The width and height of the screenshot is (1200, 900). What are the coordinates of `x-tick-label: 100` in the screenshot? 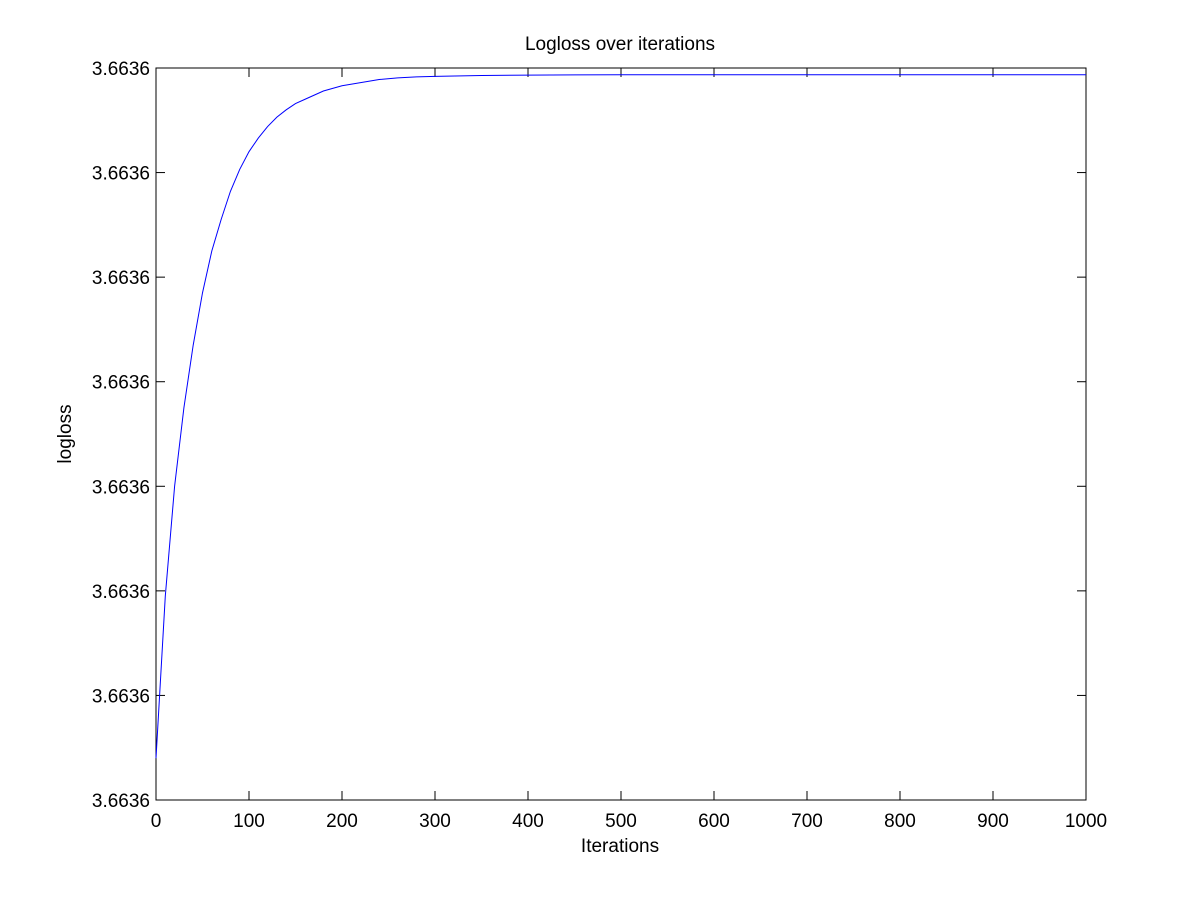 It's located at (249, 821).